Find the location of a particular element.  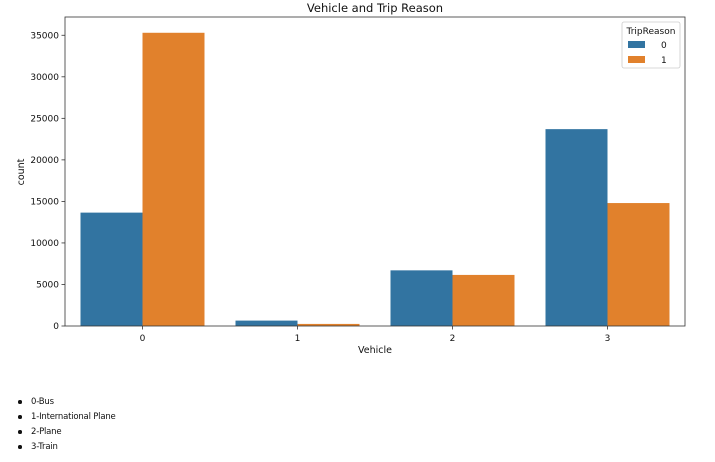

list-item: 2-Plane is located at coordinates (67, 433).